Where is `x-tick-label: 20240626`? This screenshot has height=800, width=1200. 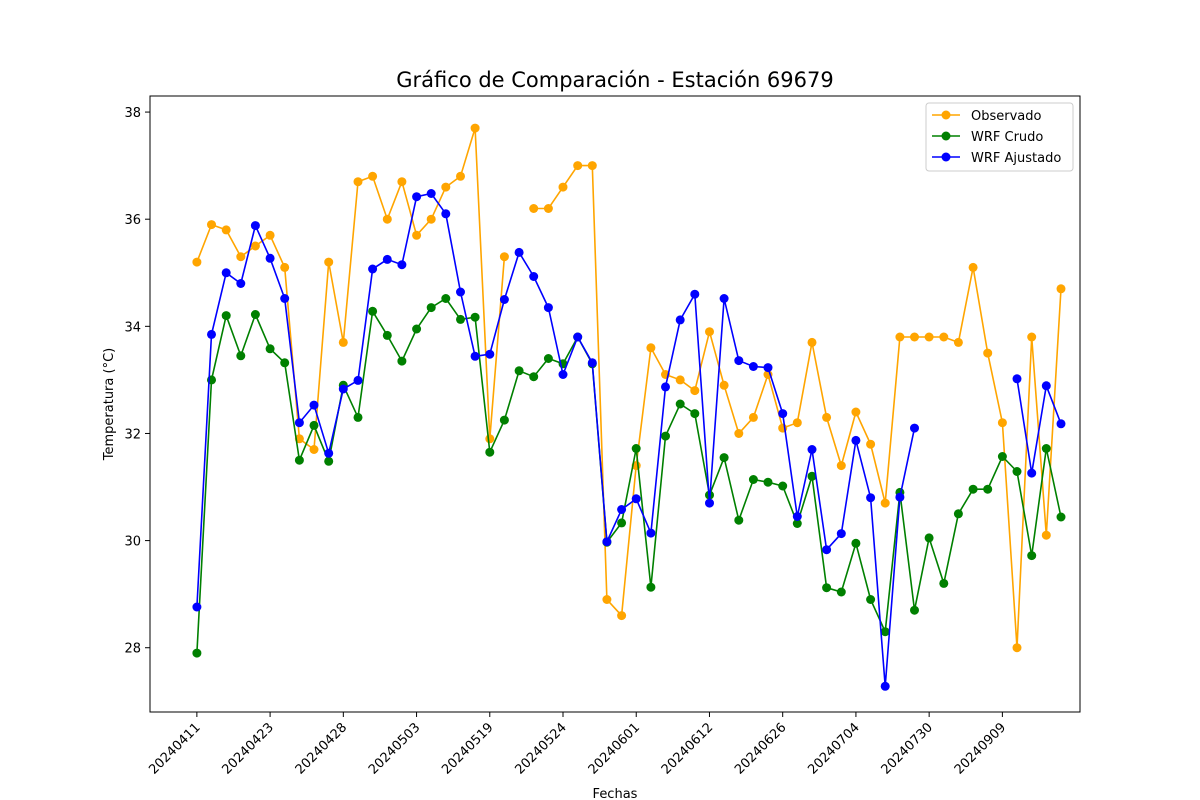
x-tick-label: 20240626 is located at coordinates (760, 748).